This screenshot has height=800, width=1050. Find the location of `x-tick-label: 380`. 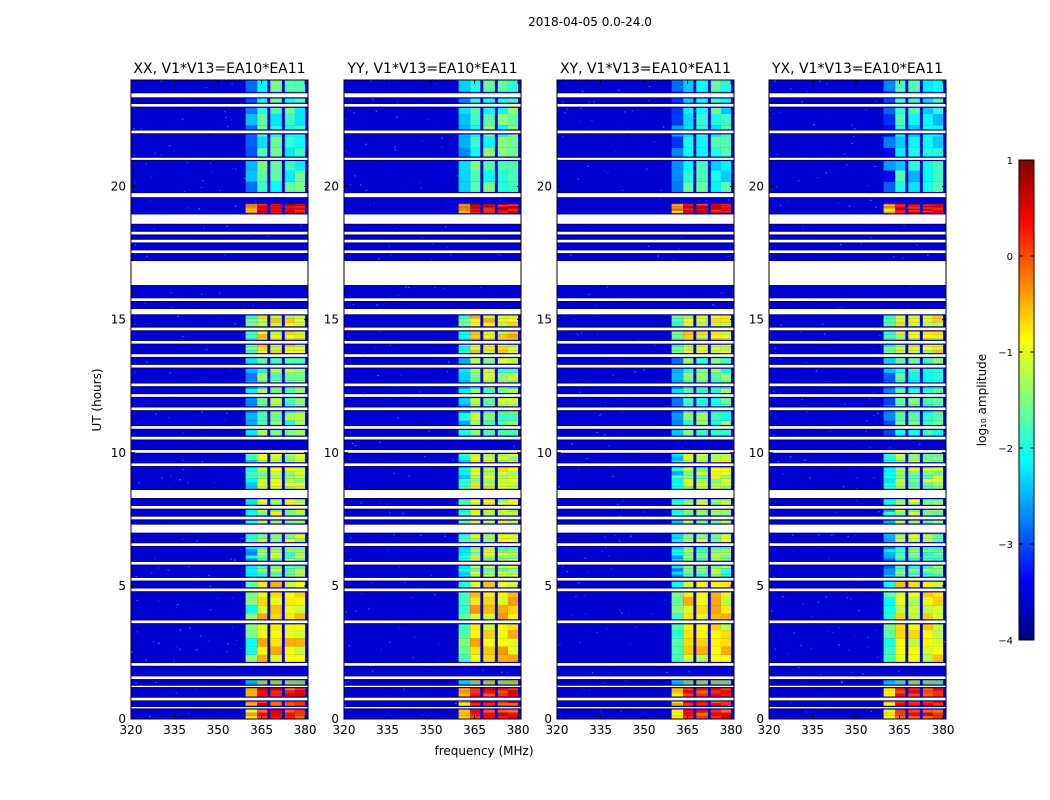

x-tick-label: 380 is located at coordinates (731, 730).